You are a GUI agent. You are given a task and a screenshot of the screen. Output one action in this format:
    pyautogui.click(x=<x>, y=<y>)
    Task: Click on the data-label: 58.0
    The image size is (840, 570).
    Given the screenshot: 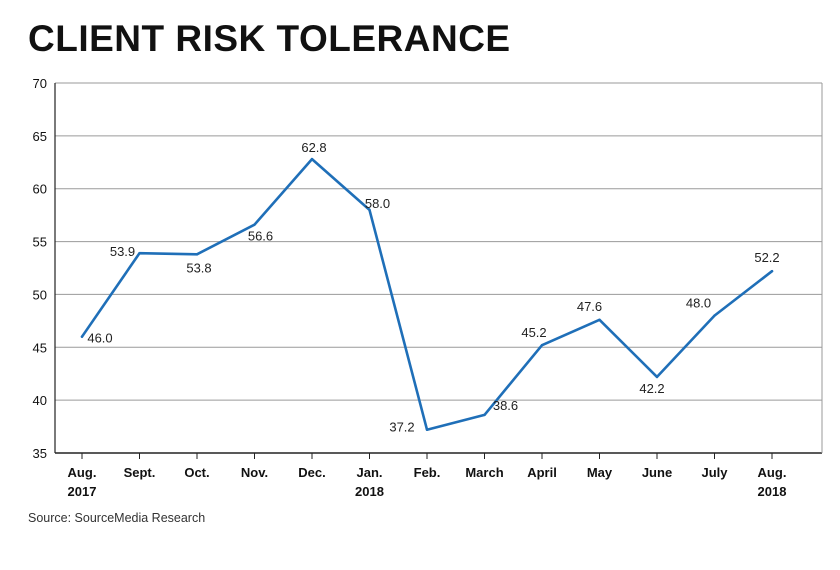 What is the action you would take?
    pyautogui.click(x=377, y=203)
    